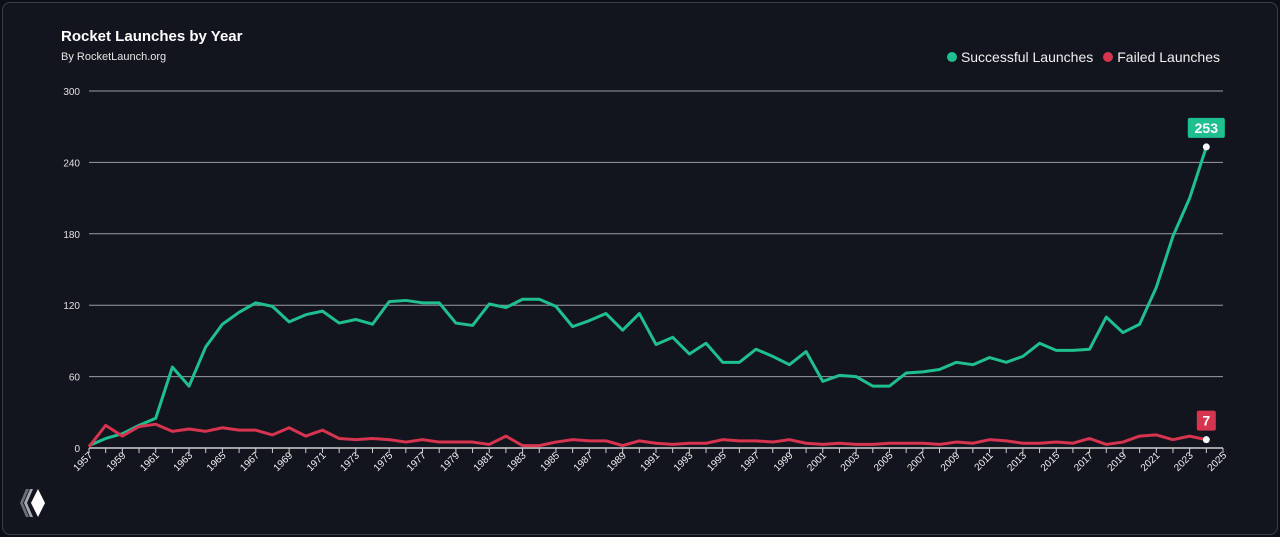  I want to click on legend-item-failed: Failed Launches, so click(1161, 57).